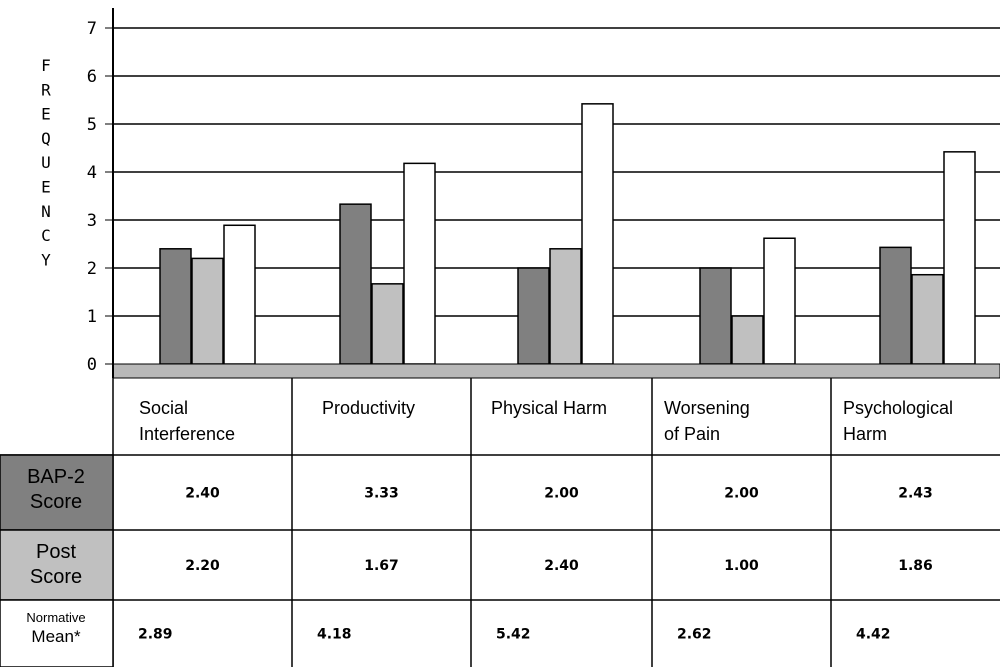 This screenshot has width=1000, height=667. What do you see at coordinates (163, 408) in the screenshot?
I see `category-label: Social` at bounding box center [163, 408].